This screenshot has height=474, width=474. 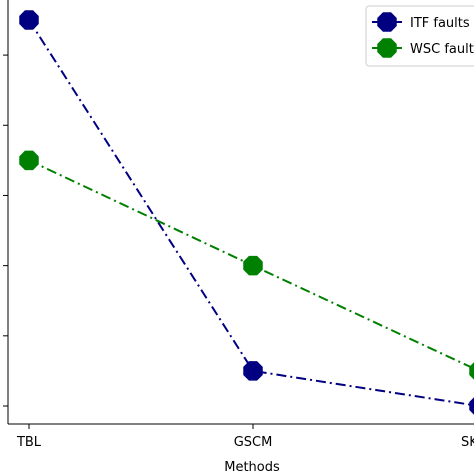 What do you see at coordinates (253, 442) in the screenshot?
I see `x-tick-label: GSCM` at bounding box center [253, 442].